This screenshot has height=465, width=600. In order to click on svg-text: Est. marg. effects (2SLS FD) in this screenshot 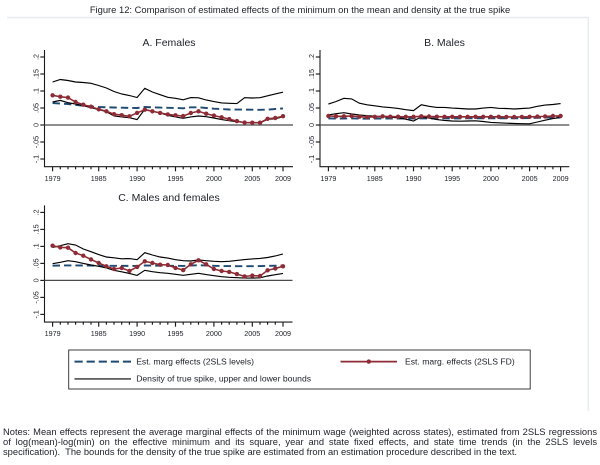, I will do `click(460, 361)`.